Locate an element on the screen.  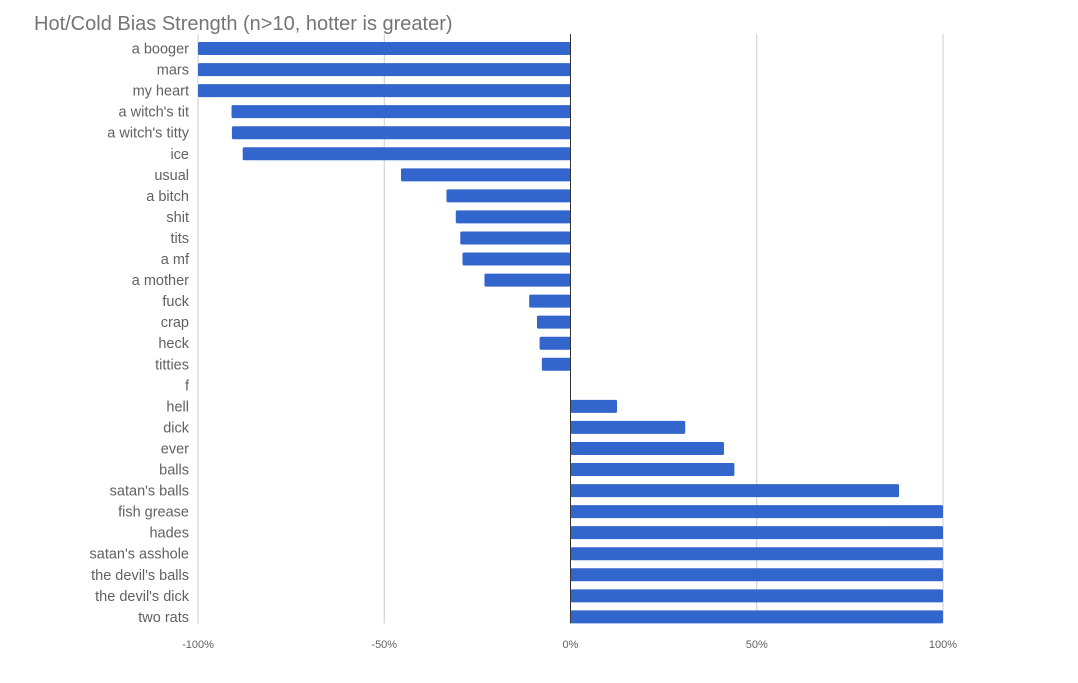
category-label: a mother is located at coordinates (160, 281).